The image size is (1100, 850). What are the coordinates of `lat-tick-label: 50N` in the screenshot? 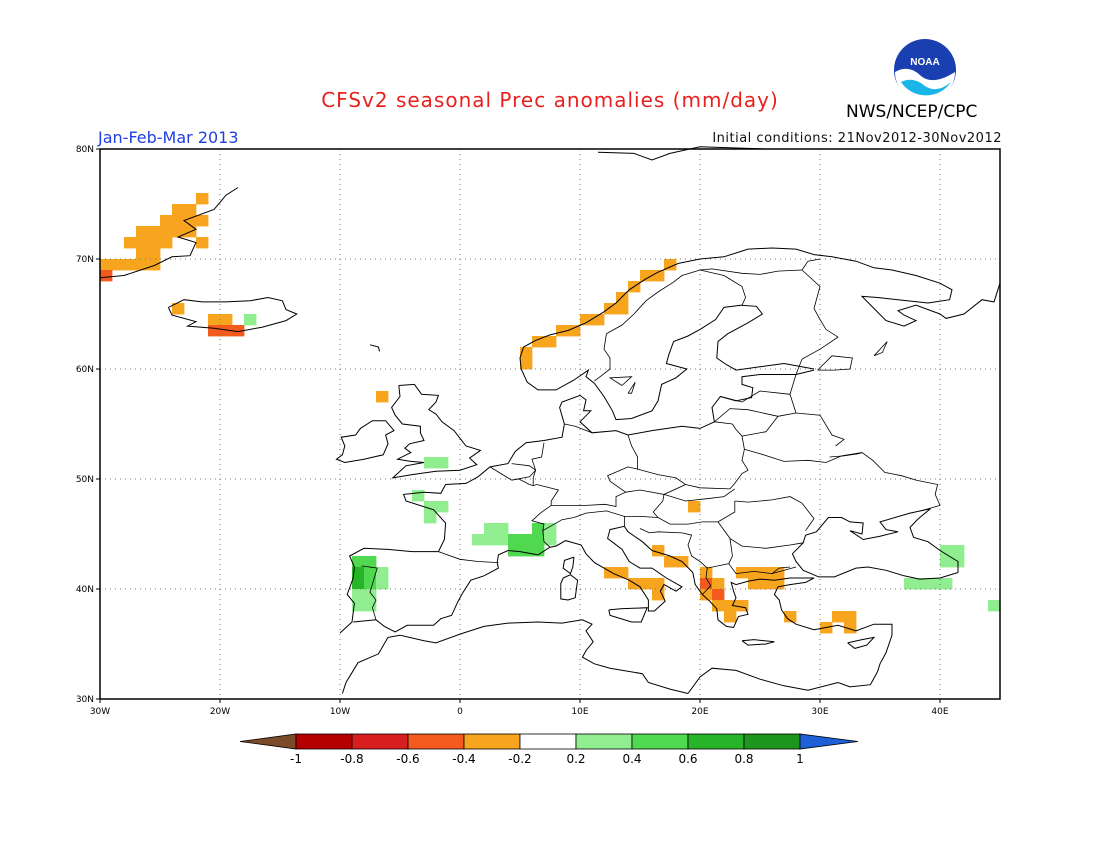 It's located at (85, 480).